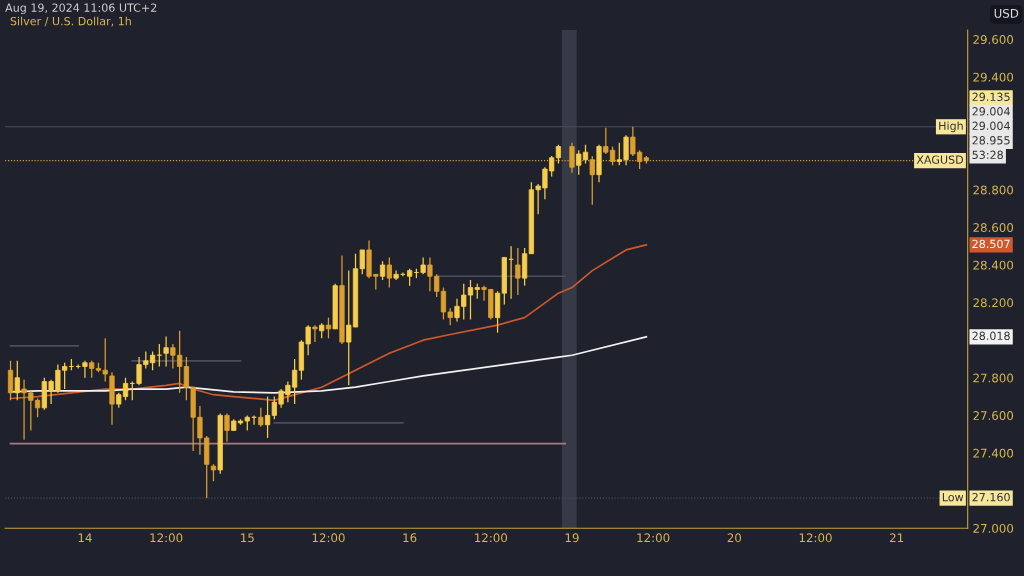  What do you see at coordinates (993, 303) in the screenshot?
I see `y-tick-label: 28.200` at bounding box center [993, 303].